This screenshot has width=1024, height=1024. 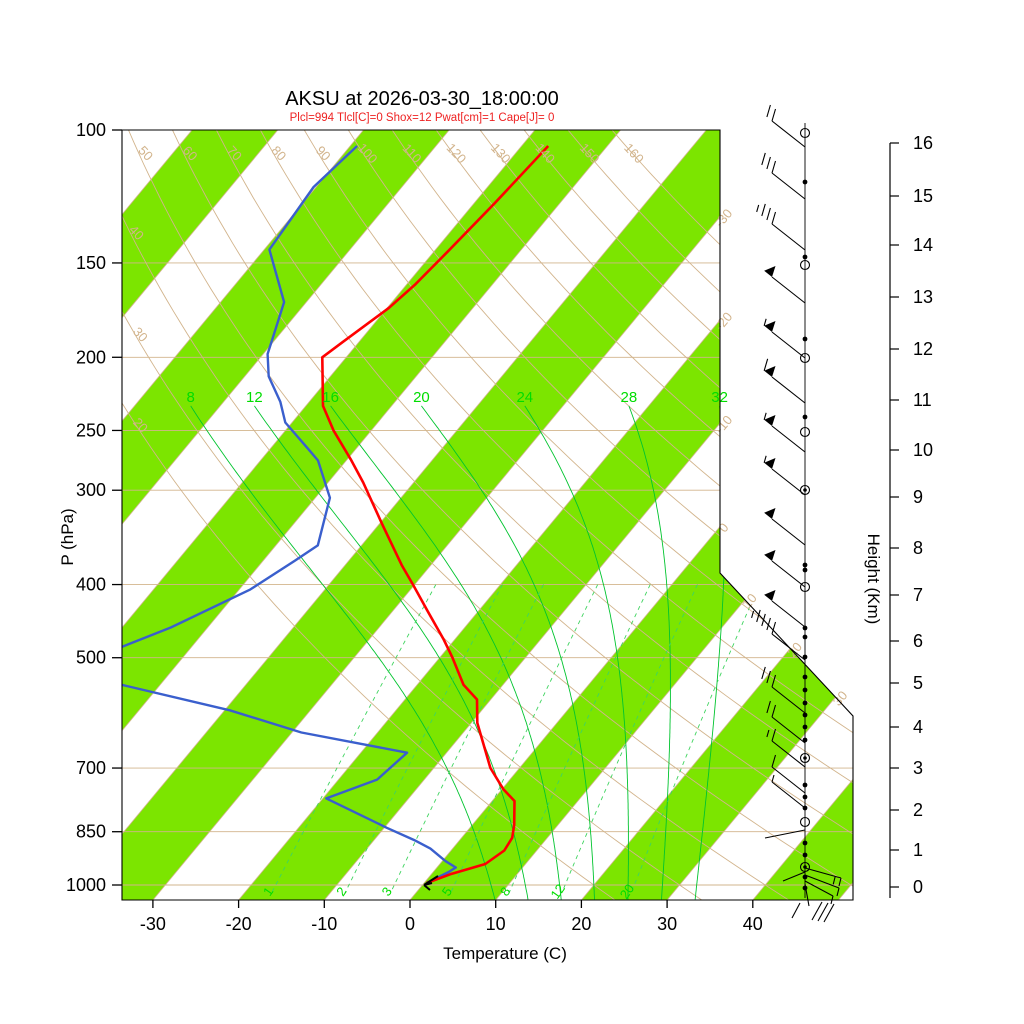 What do you see at coordinates (330, 397) in the screenshot?
I see `moist-adiabat-label: 16` at bounding box center [330, 397].